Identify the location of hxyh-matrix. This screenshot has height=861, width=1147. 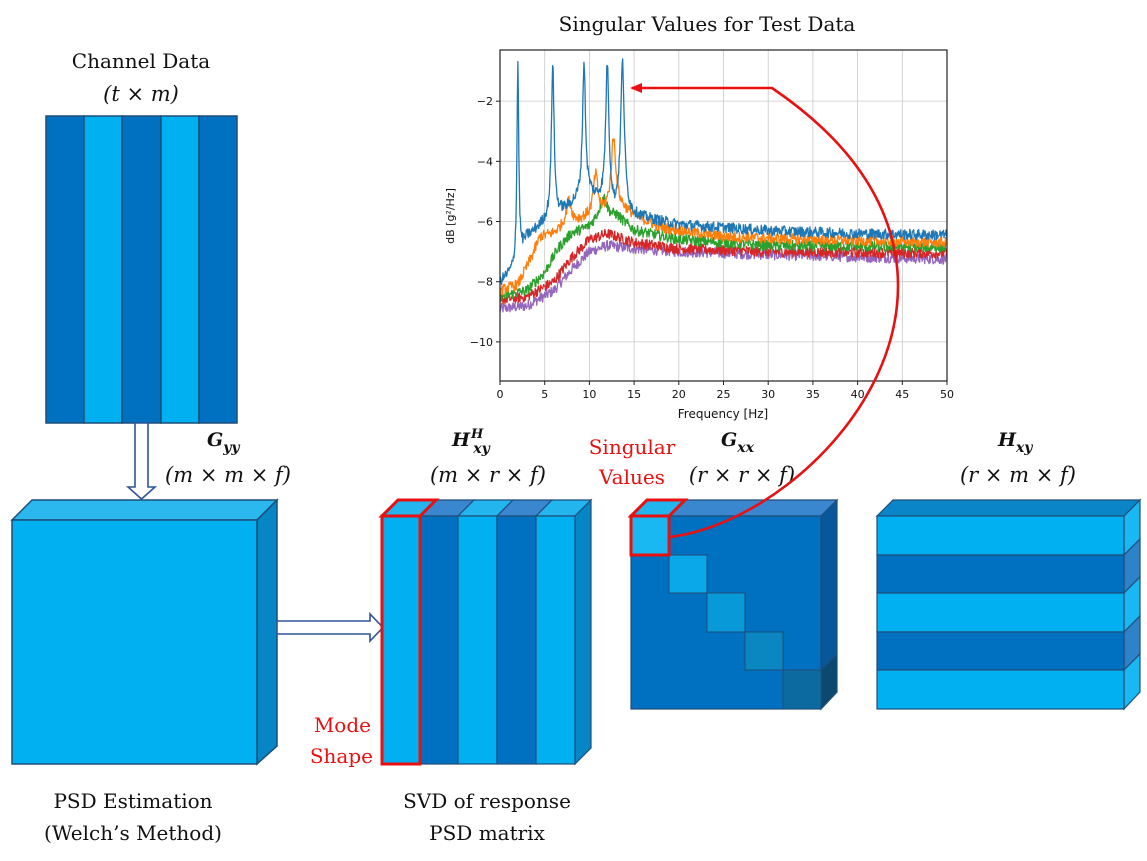
(485, 632).